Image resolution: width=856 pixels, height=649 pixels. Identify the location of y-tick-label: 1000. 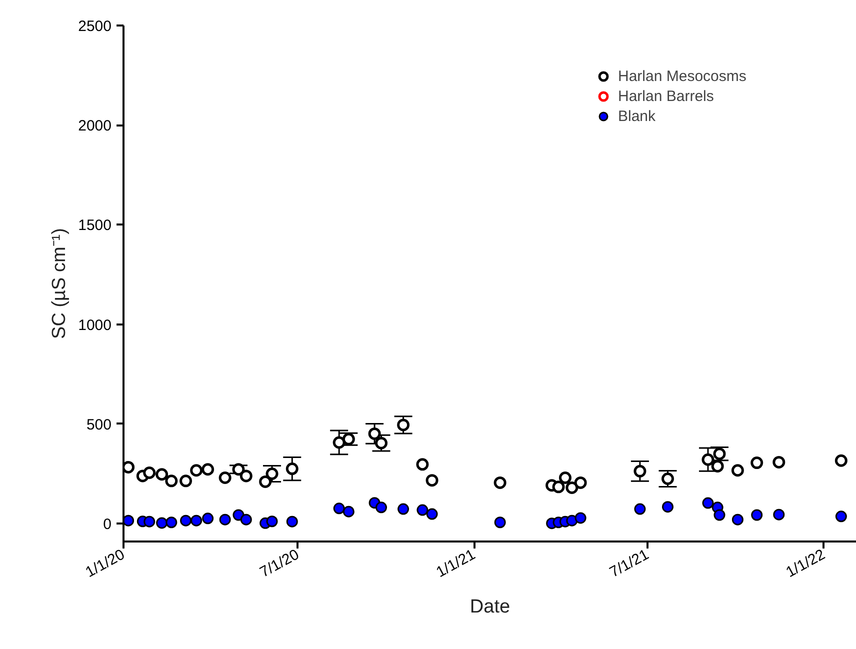
(95, 325).